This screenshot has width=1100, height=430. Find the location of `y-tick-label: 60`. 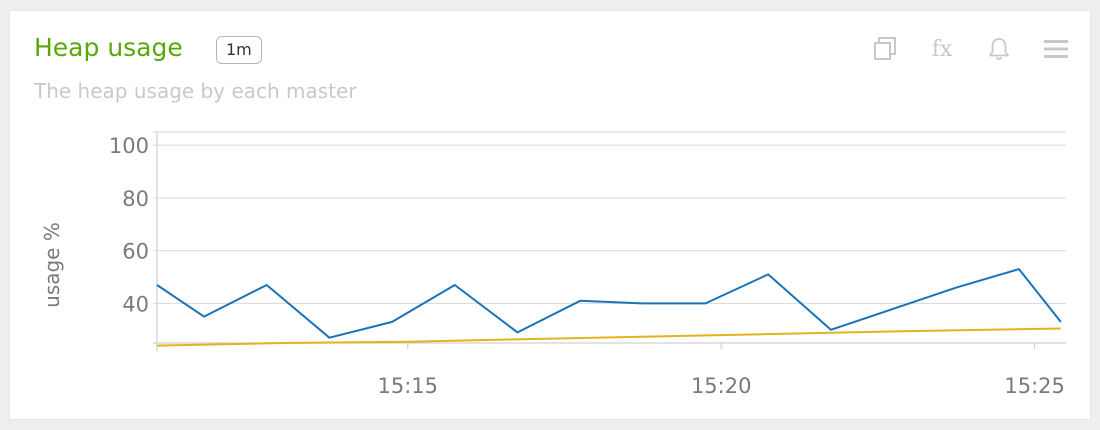

y-tick-label: 60 is located at coordinates (135, 252).